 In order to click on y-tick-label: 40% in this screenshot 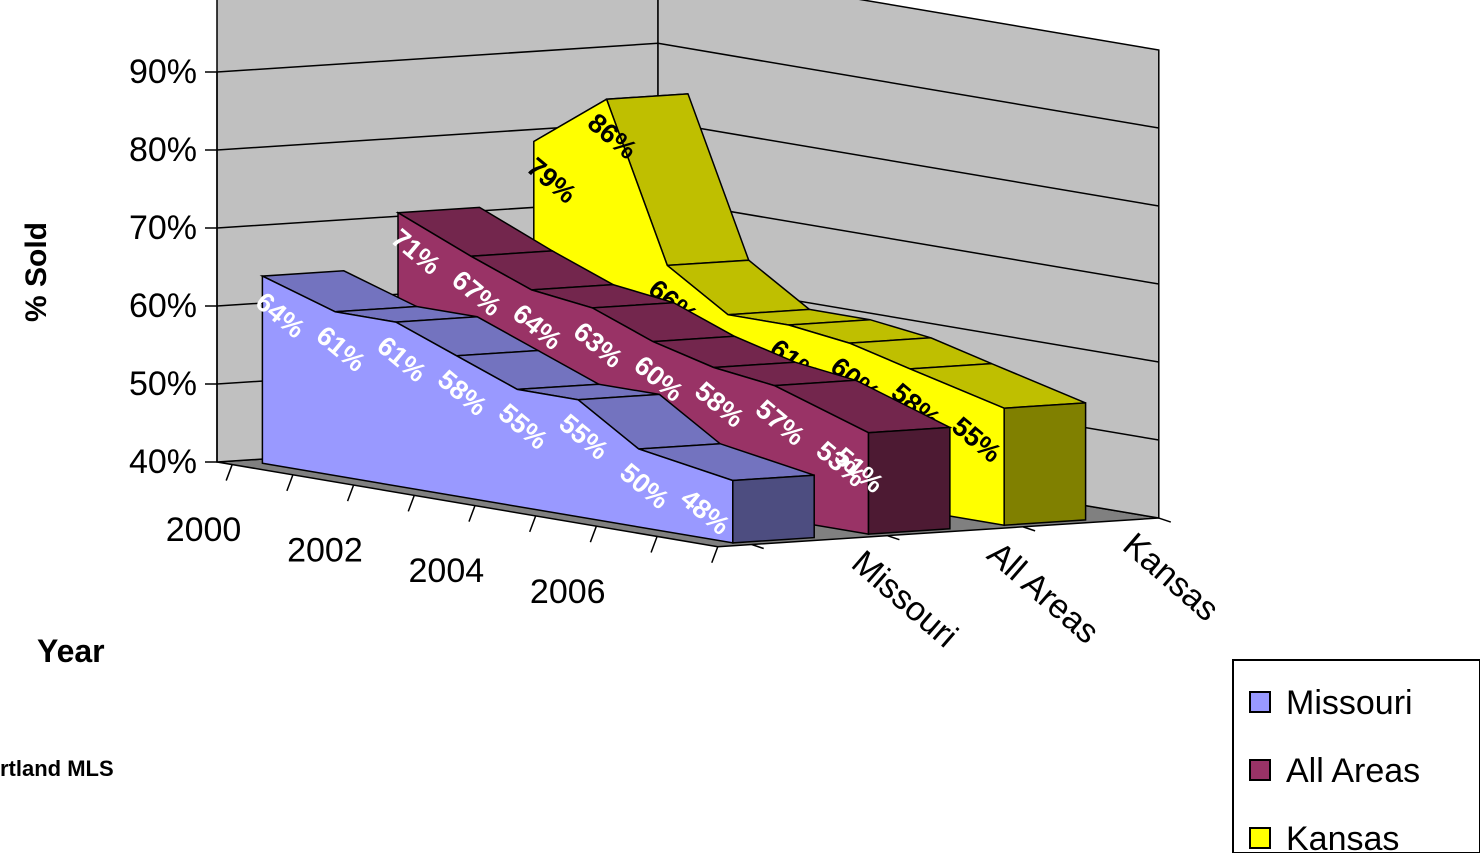, I will do `click(163, 462)`.